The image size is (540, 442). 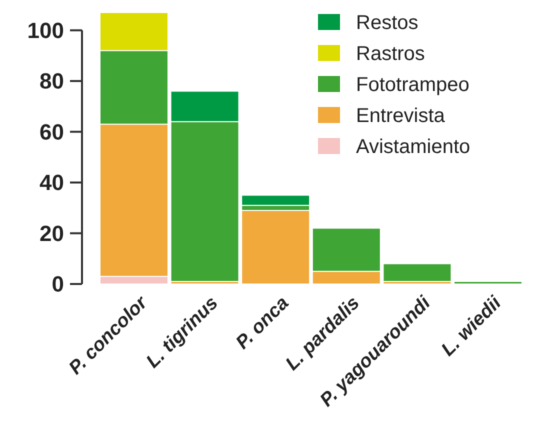 I want to click on y-tick-label: 0, so click(x=58, y=284).